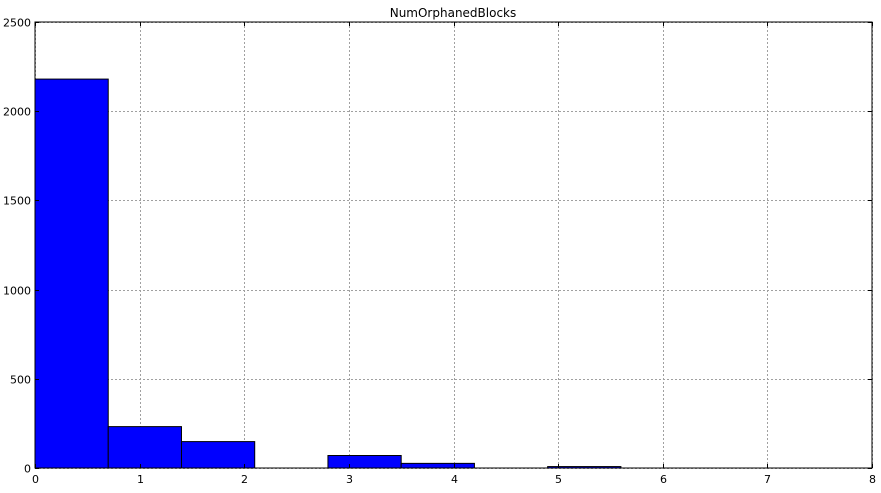 This screenshot has height=493, width=881. I want to click on y-tick-labels: 0 500 1000 1500 2000 2500, so click(17, 246).